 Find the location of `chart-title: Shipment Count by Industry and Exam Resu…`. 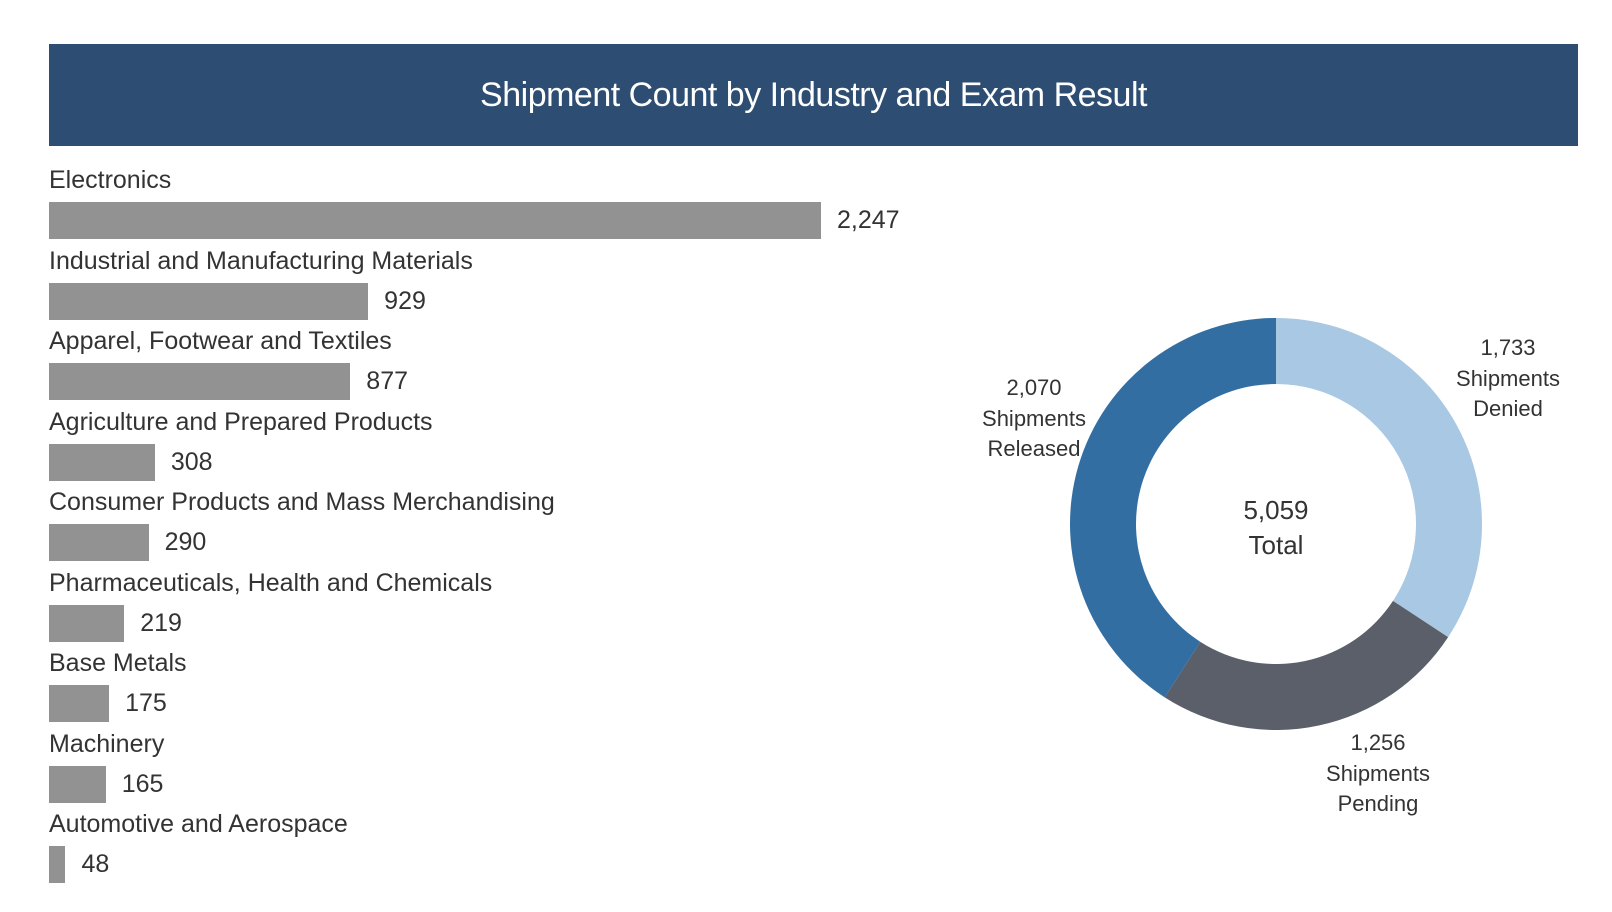

chart-title: Shipment Count by Industry and Exam Resu… is located at coordinates (813, 94).